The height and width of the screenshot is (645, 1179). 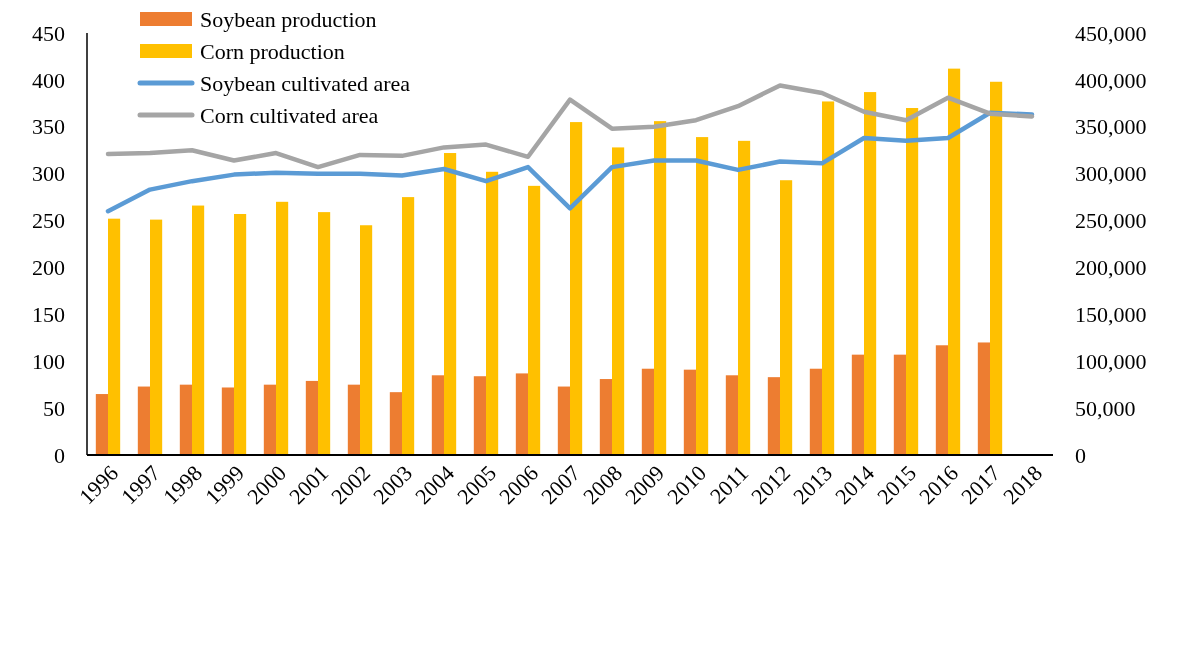 What do you see at coordinates (1080, 455) in the screenshot?
I see `y2-tick-label: 0` at bounding box center [1080, 455].